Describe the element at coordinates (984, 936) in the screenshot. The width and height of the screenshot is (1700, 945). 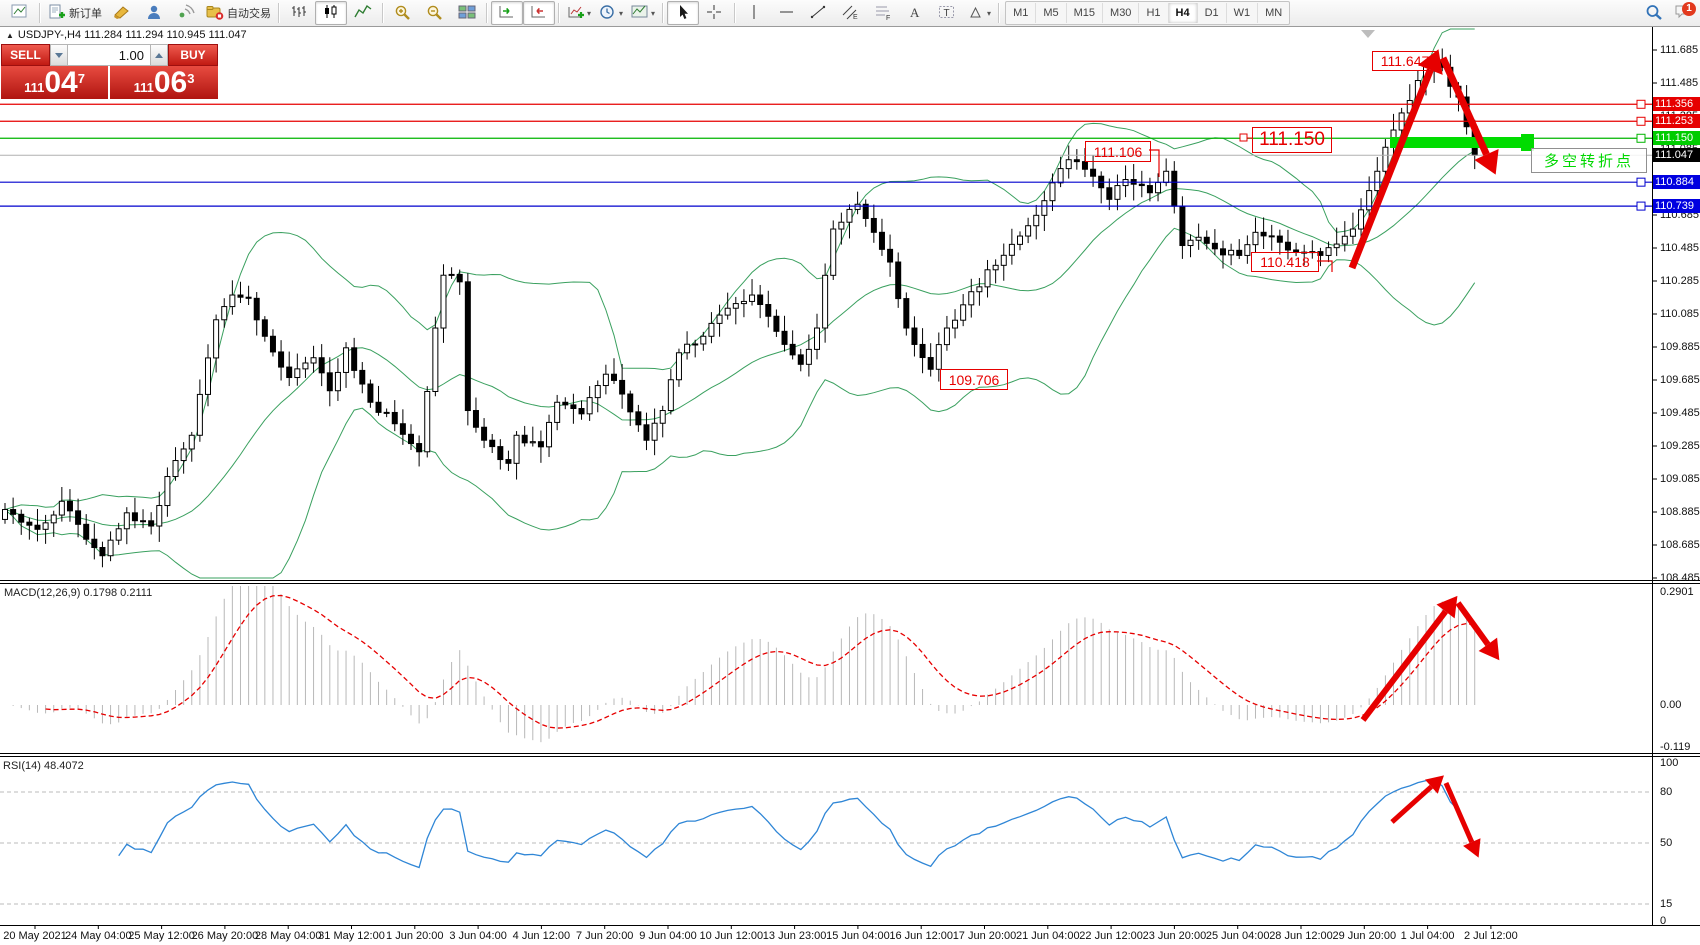
I see `time-axis-label: 17 Jun 20:00` at that location.